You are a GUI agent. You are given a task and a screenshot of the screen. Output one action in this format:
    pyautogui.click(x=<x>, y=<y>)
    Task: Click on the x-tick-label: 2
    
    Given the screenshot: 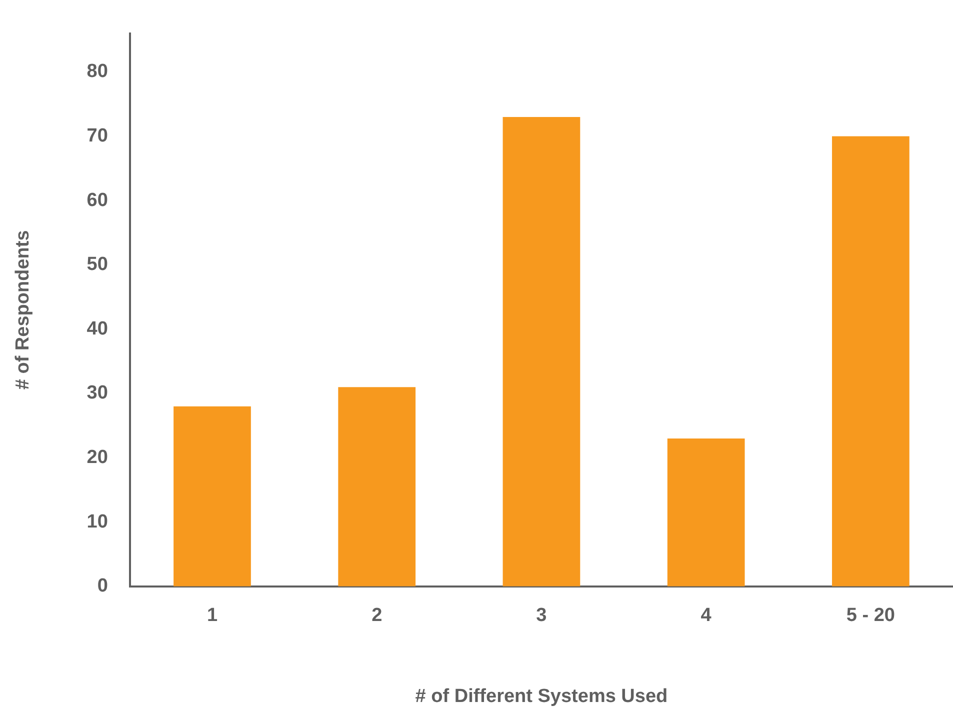 What is the action you would take?
    pyautogui.click(x=377, y=615)
    